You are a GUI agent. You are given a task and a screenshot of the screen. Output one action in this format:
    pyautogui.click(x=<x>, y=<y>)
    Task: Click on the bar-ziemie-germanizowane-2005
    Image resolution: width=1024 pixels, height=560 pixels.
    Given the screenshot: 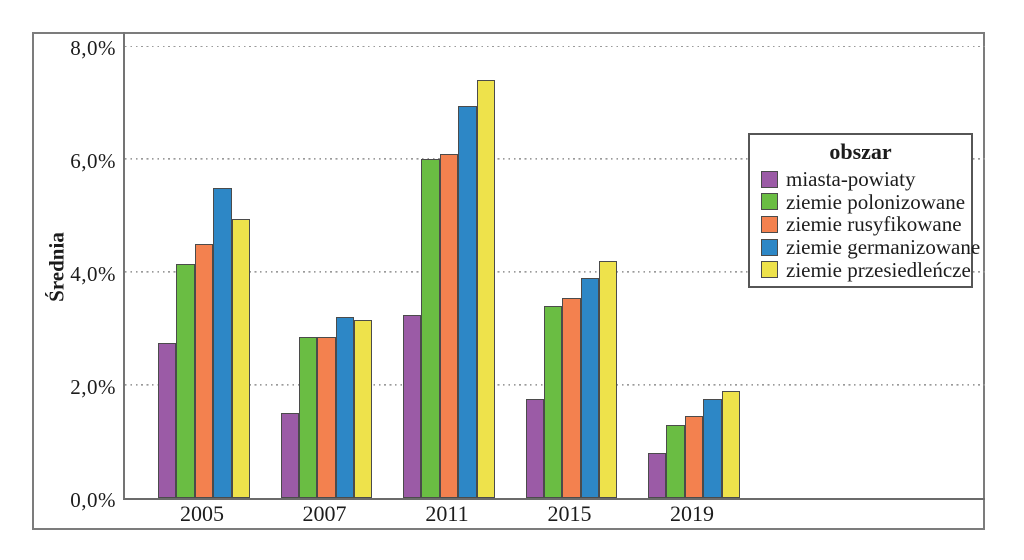 What is the action you would take?
    pyautogui.click(x=222, y=343)
    